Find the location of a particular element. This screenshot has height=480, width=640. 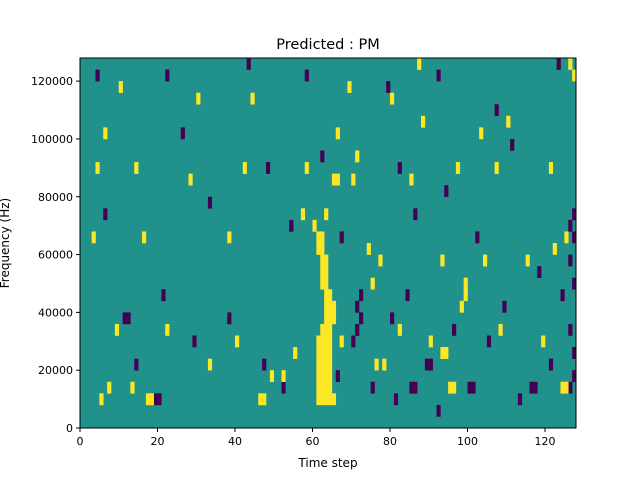

x-axis: 0 20 40 60 80 100 120 is located at coordinates (316, 438).